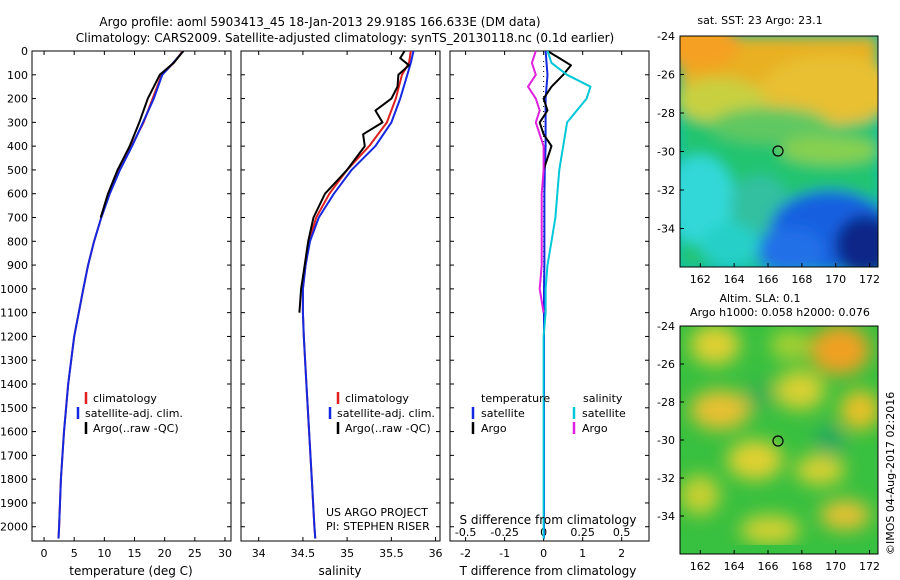 This screenshot has height=580, width=900. Describe the element at coordinates (195, 553) in the screenshot. I see `x-tick-label: 25` at that location.